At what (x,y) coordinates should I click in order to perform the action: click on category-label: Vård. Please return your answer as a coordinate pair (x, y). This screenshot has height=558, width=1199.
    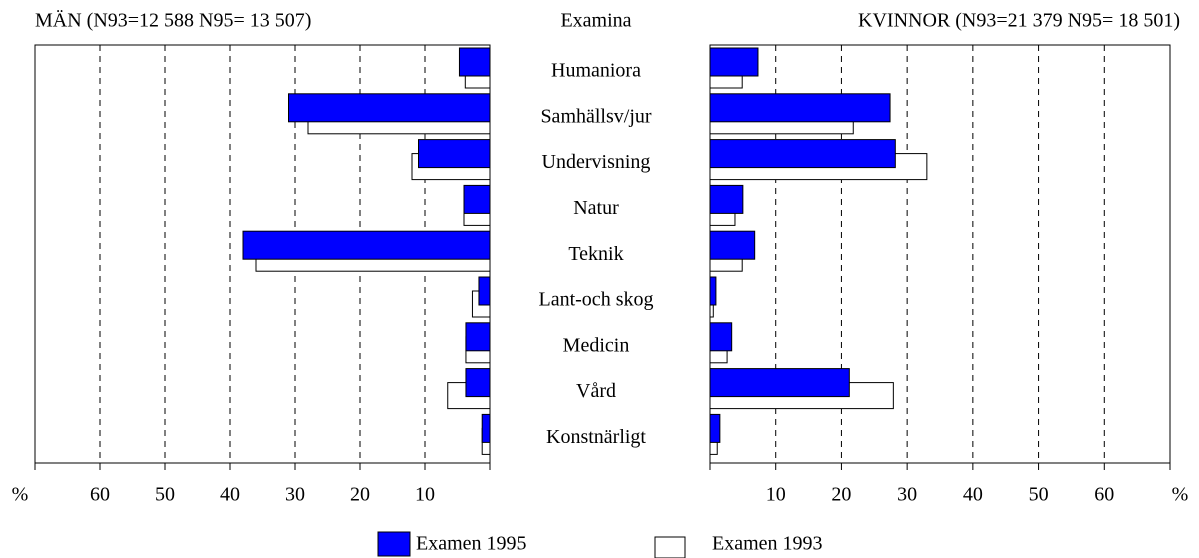
    Looking at the image, I should click on (596, 391).